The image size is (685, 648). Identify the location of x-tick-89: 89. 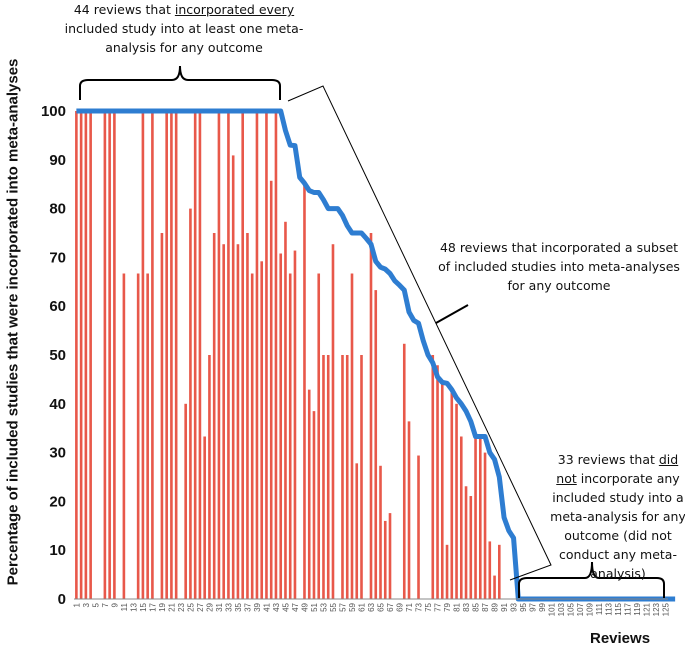
(495, 606).